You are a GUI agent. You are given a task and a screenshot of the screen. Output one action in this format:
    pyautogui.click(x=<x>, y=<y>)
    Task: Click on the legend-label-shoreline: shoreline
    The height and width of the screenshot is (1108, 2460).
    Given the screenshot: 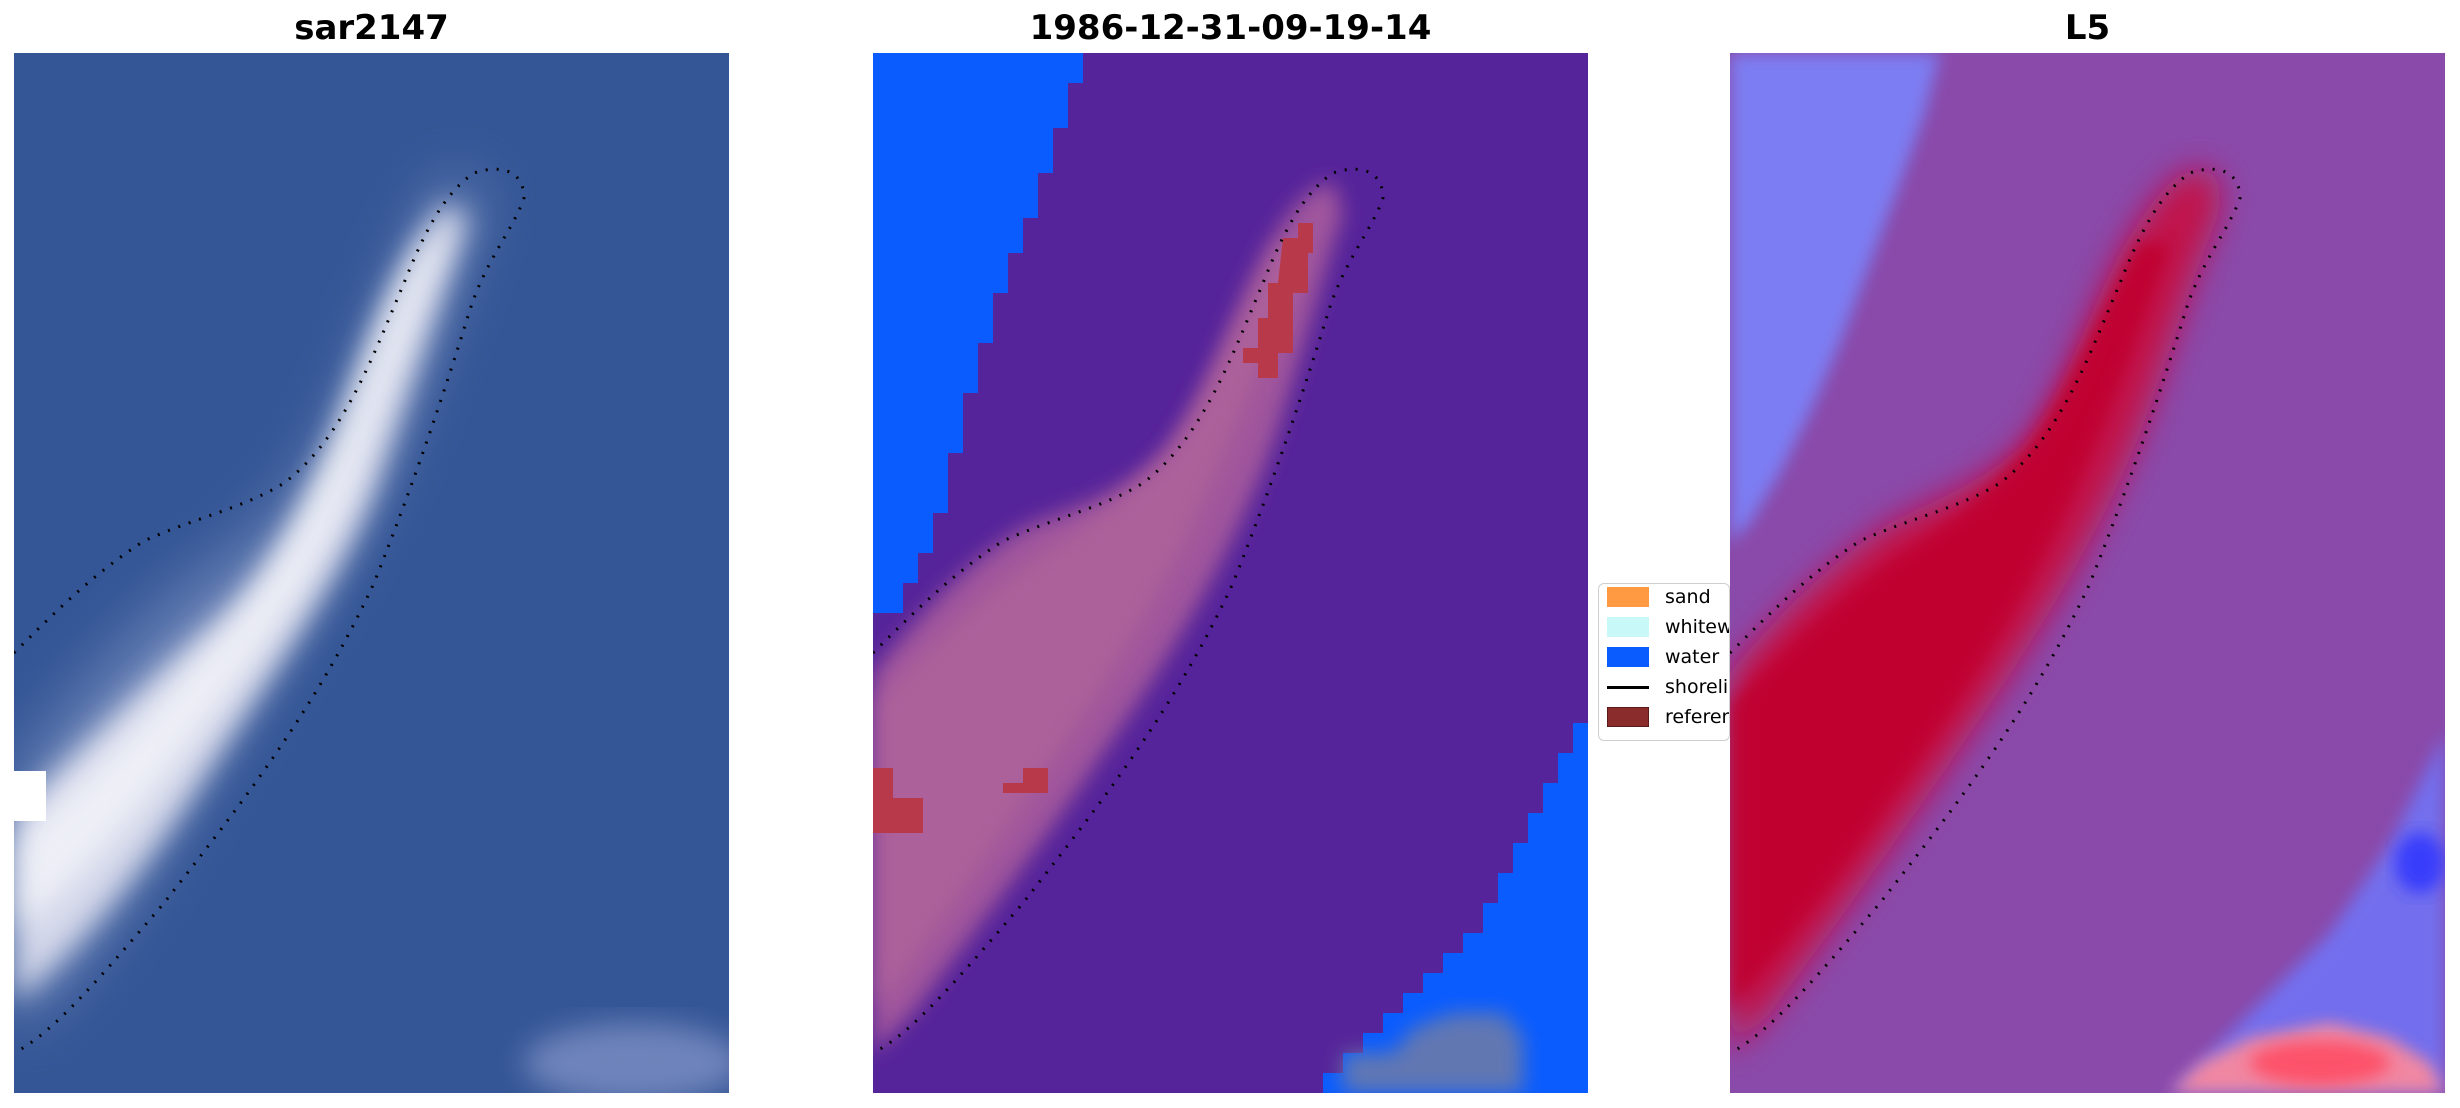 What is the action you would take?
    pyautogui.click(x=1697, y=687)
    